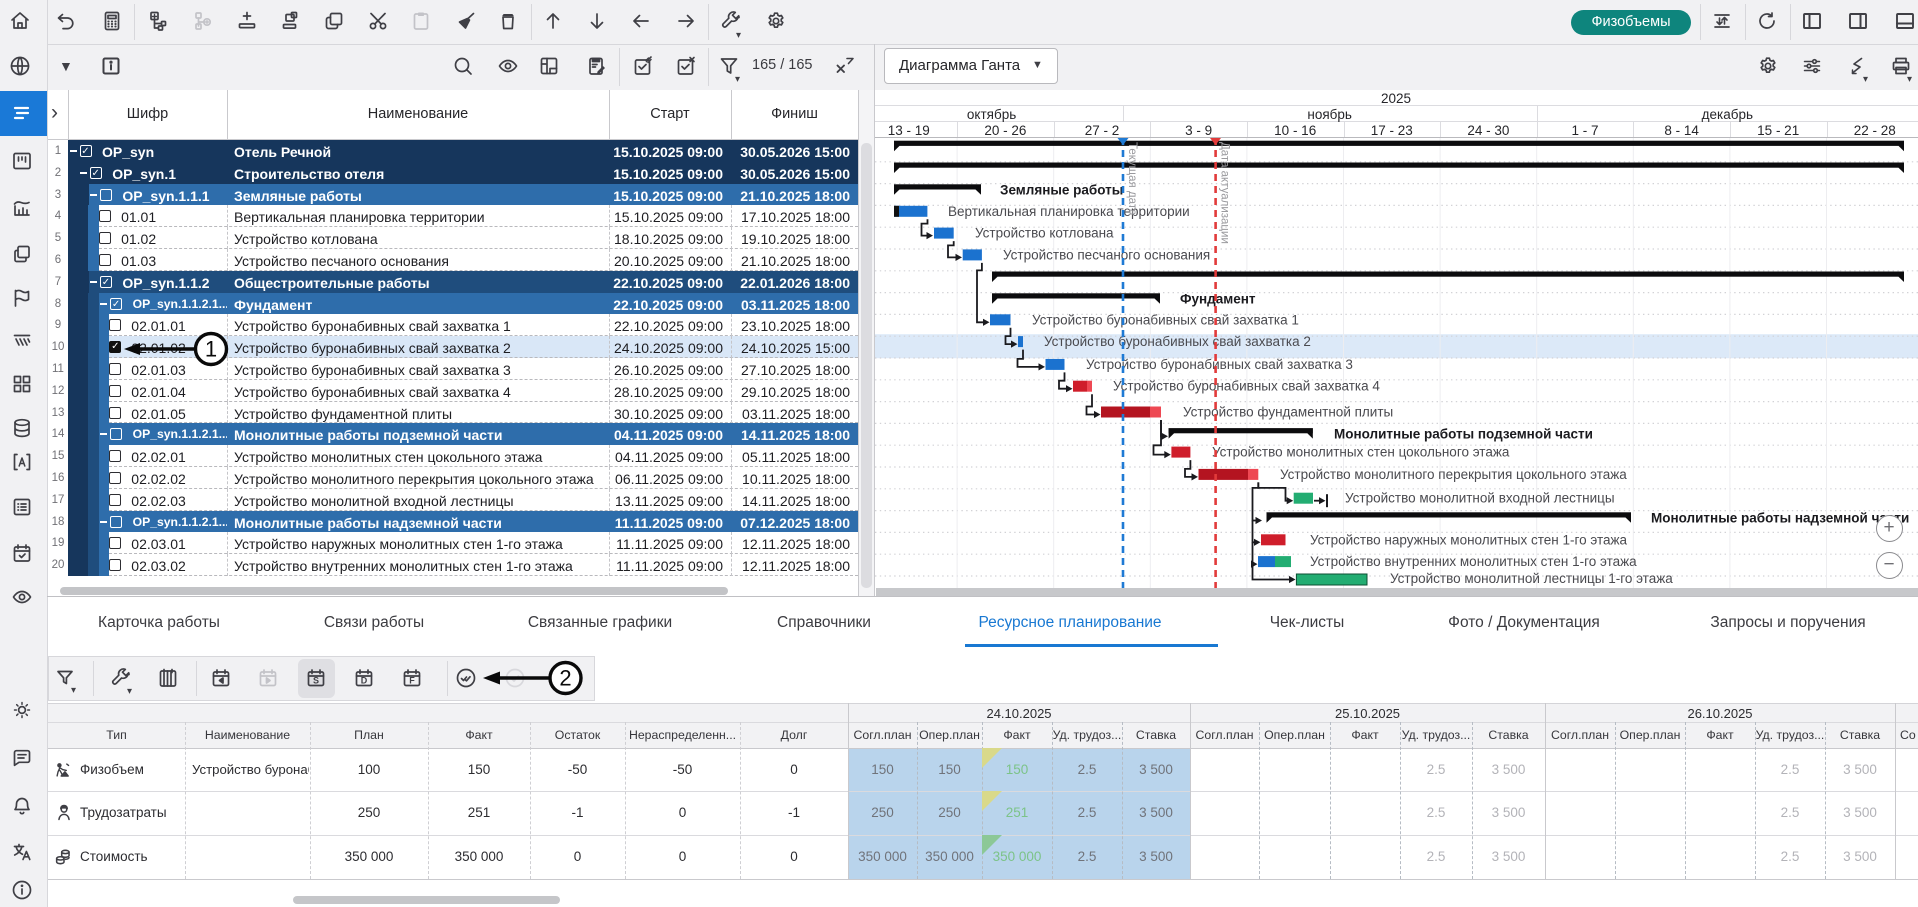 The height and width of the screenshot is (907, 1918). Describe the element at coordinates (1780, 518) in the screenshot. I see `svg-text:Монолитные работы надземной ча: Монолитные работы надземной части` at that location.